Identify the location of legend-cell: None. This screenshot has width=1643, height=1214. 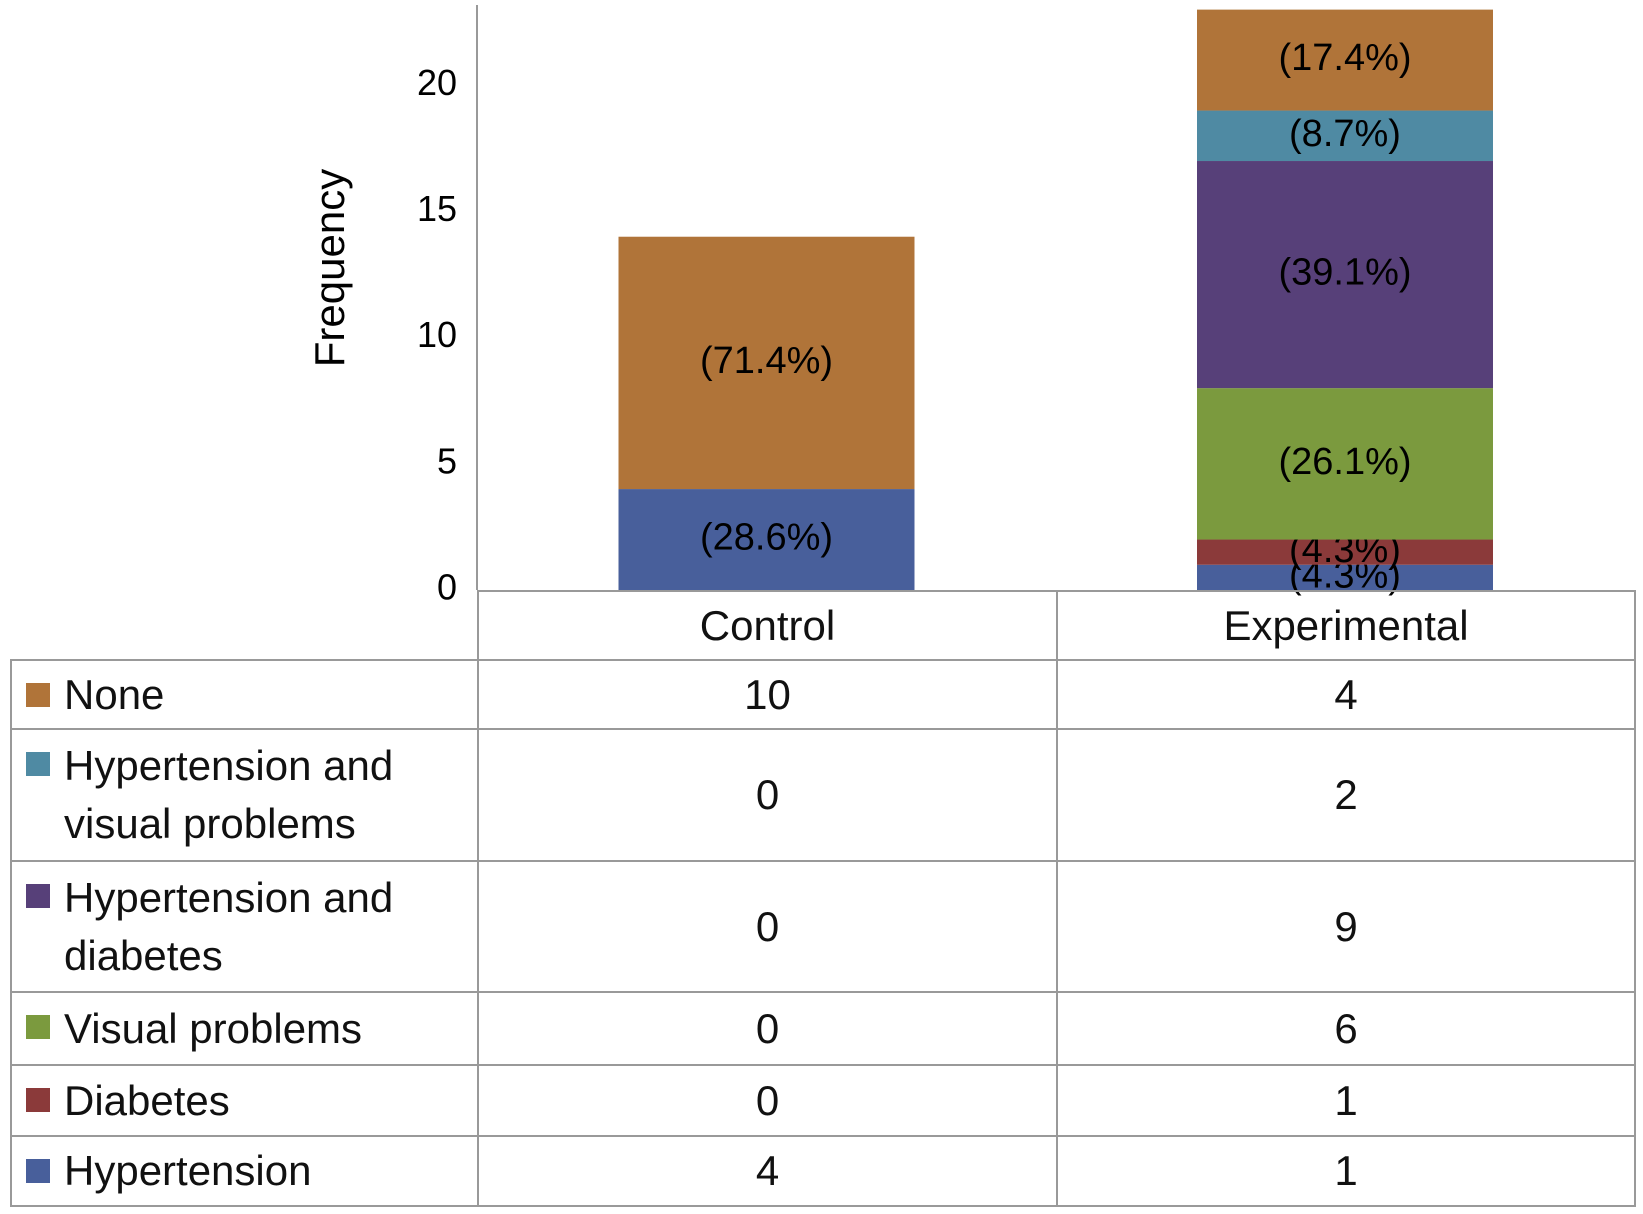
(244, 694).